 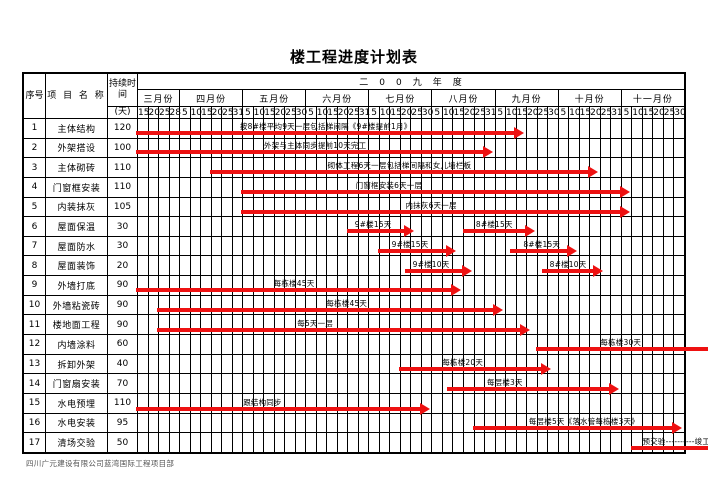 I want to click on row-task-name: 水电预埋, so click(x=76, y=403).